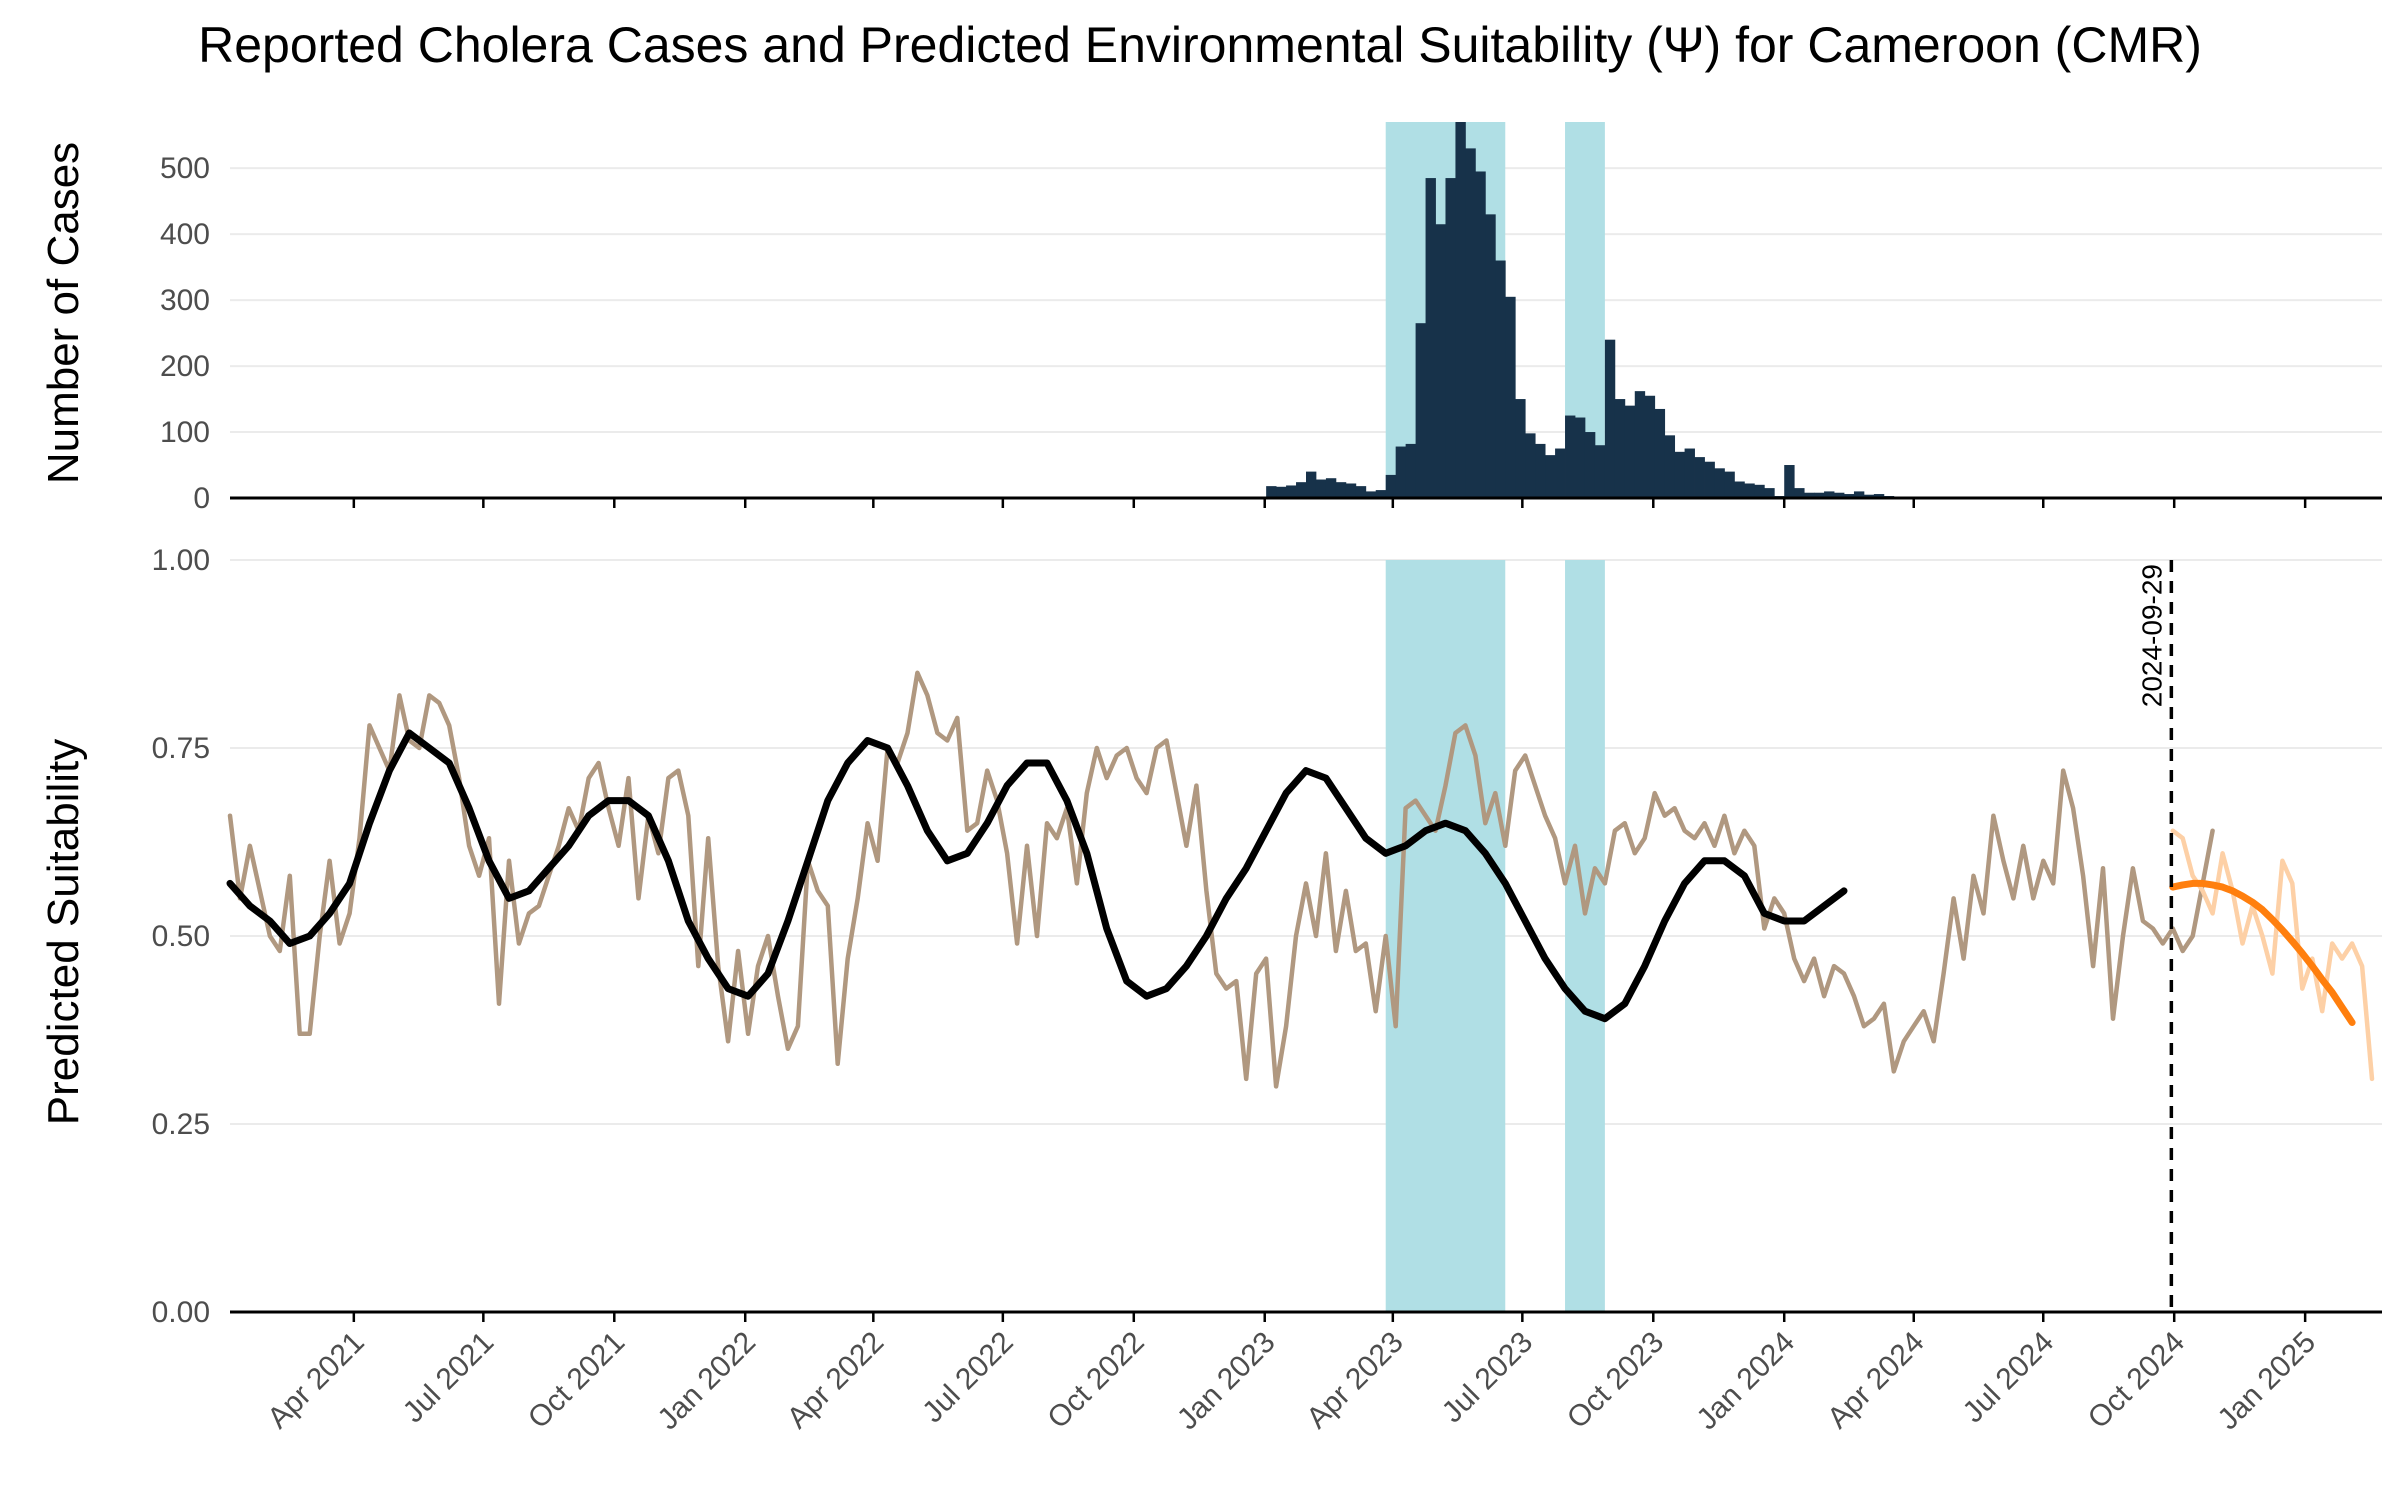 This screenshot has width=2400, height=1500. What do you see at coordinates (707, 1381) in the screenshot?
I see `x-tick-label: Jan 2022` at bounding box center [707, 1381].